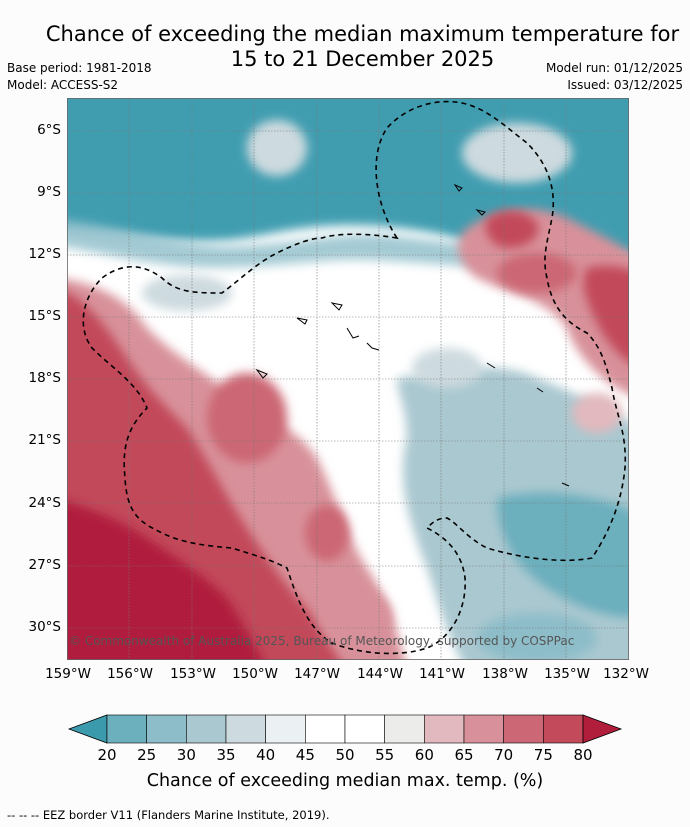  I want to click on colorbar-tick-label: 50, so click(345, 755).